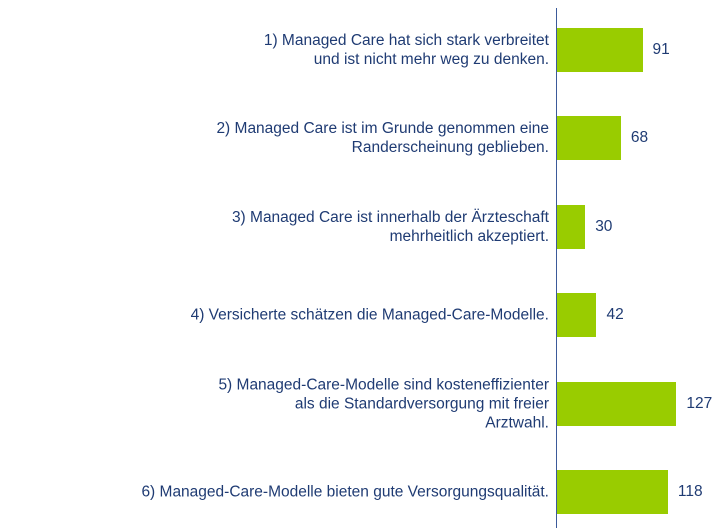 The width and height of the screenshot is (721, 531). Describe the element at coordinates (690, 491) in the screenshot. I see `value-label: 118` at that location.